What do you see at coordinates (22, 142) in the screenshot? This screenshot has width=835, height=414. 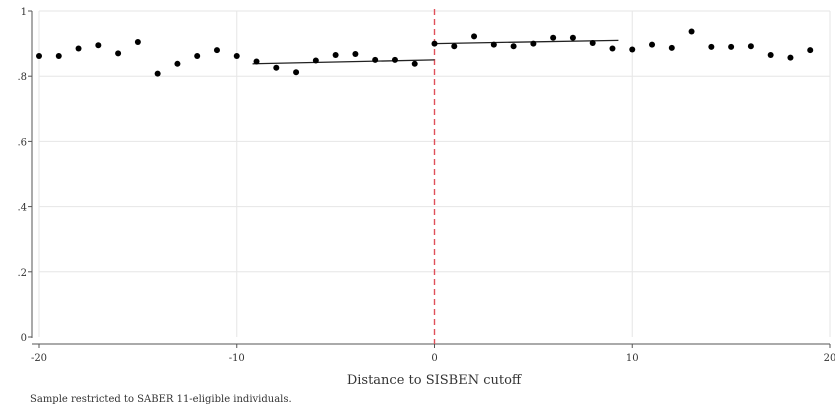 I see `y-tick-label: .6` at bounding box center [22, 142].